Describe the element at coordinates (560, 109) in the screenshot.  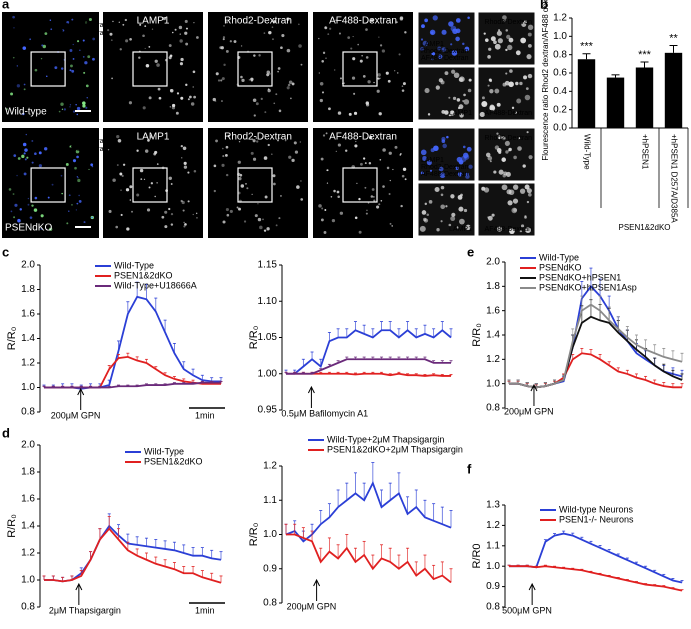
I see `y-tick-label: 0.2` at that location.